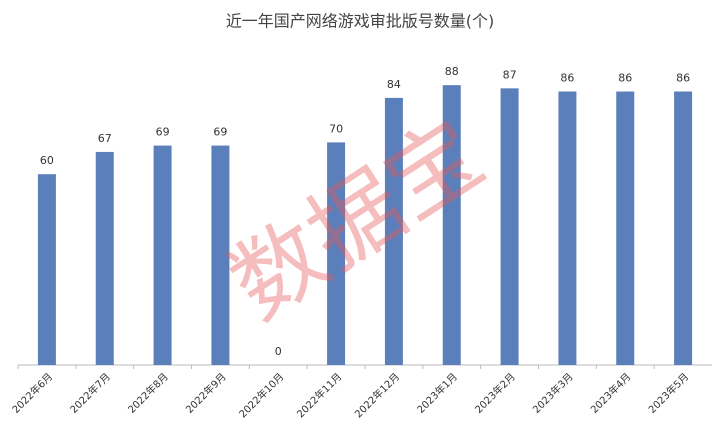 The height and width of the screenshot is (436, 720). What do you see at coordinates (553, 393) in the screenshot?
I see `x-tick-label: 2023年3月` at bounding box center [553, 393].